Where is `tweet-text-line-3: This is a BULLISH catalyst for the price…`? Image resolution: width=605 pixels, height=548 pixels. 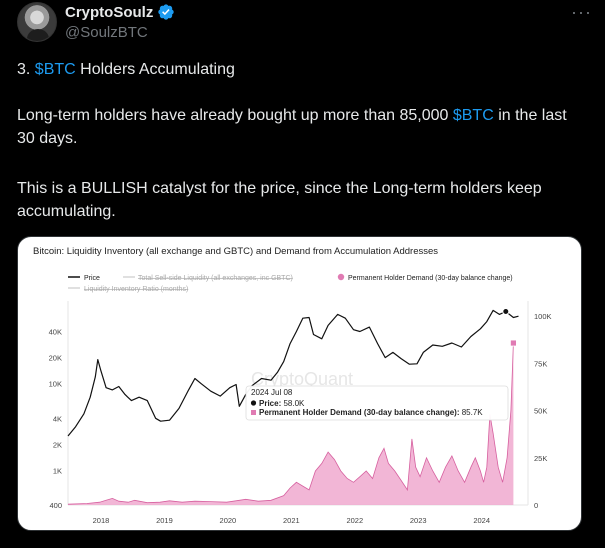 tweet-text-line-3: This is a BULLISH catalyst for the price… is located at coordinates (279, 200).